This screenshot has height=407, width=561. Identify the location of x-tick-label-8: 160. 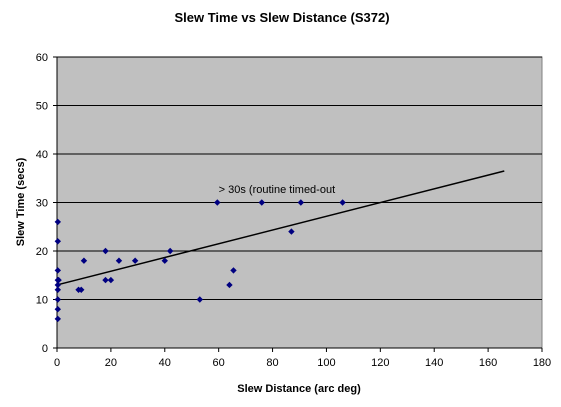
(488, 363).